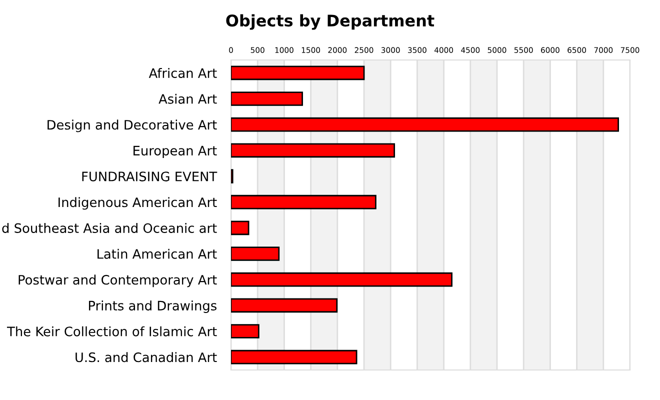 This screenshot has width=660, height=400. What do you see at coordinates (109, 228) in the screenshot?
I see `y-tick-label: d Southeast Asia and Oceanic art` at bounding box center [109, 228].